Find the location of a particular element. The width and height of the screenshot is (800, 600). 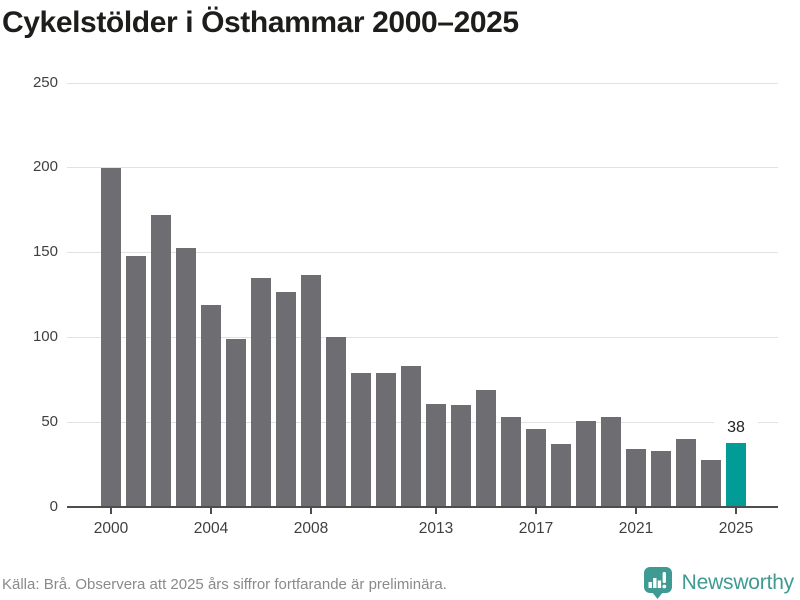

bar-2013 is located at coordinates (436, 455).